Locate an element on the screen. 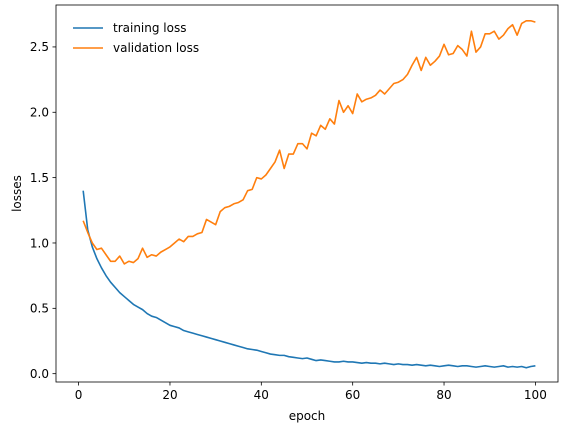 Image resolution: width=567 pixels, height=432 pixels. y-tick-label: 2.0 is located at coordinates (39, 113).